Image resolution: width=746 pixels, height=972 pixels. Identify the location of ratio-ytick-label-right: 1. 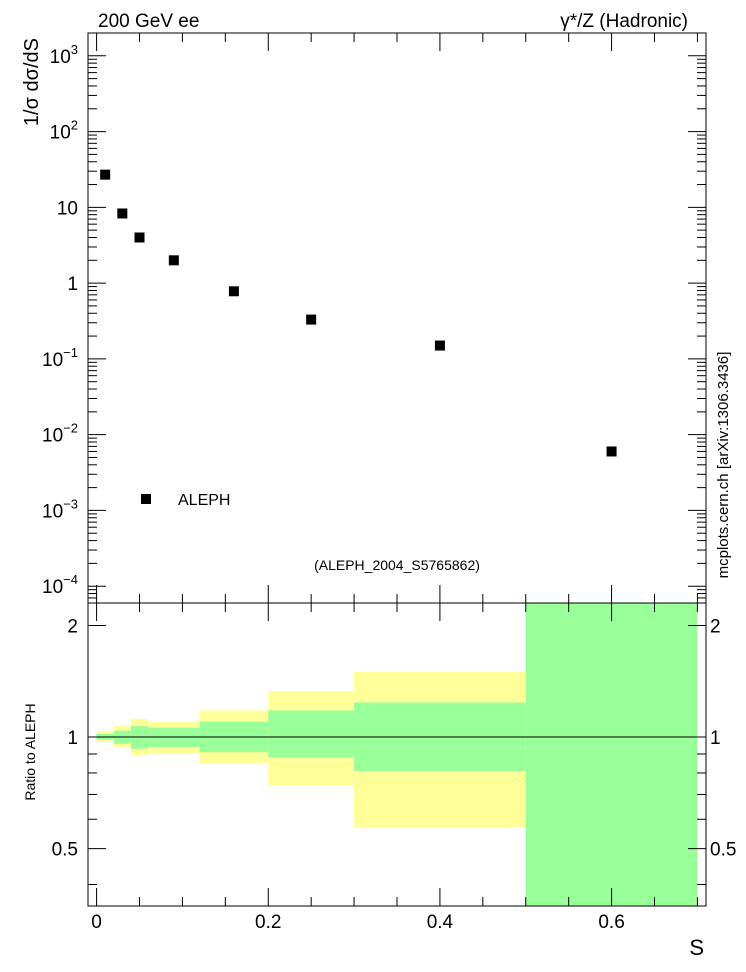
(715, 738).